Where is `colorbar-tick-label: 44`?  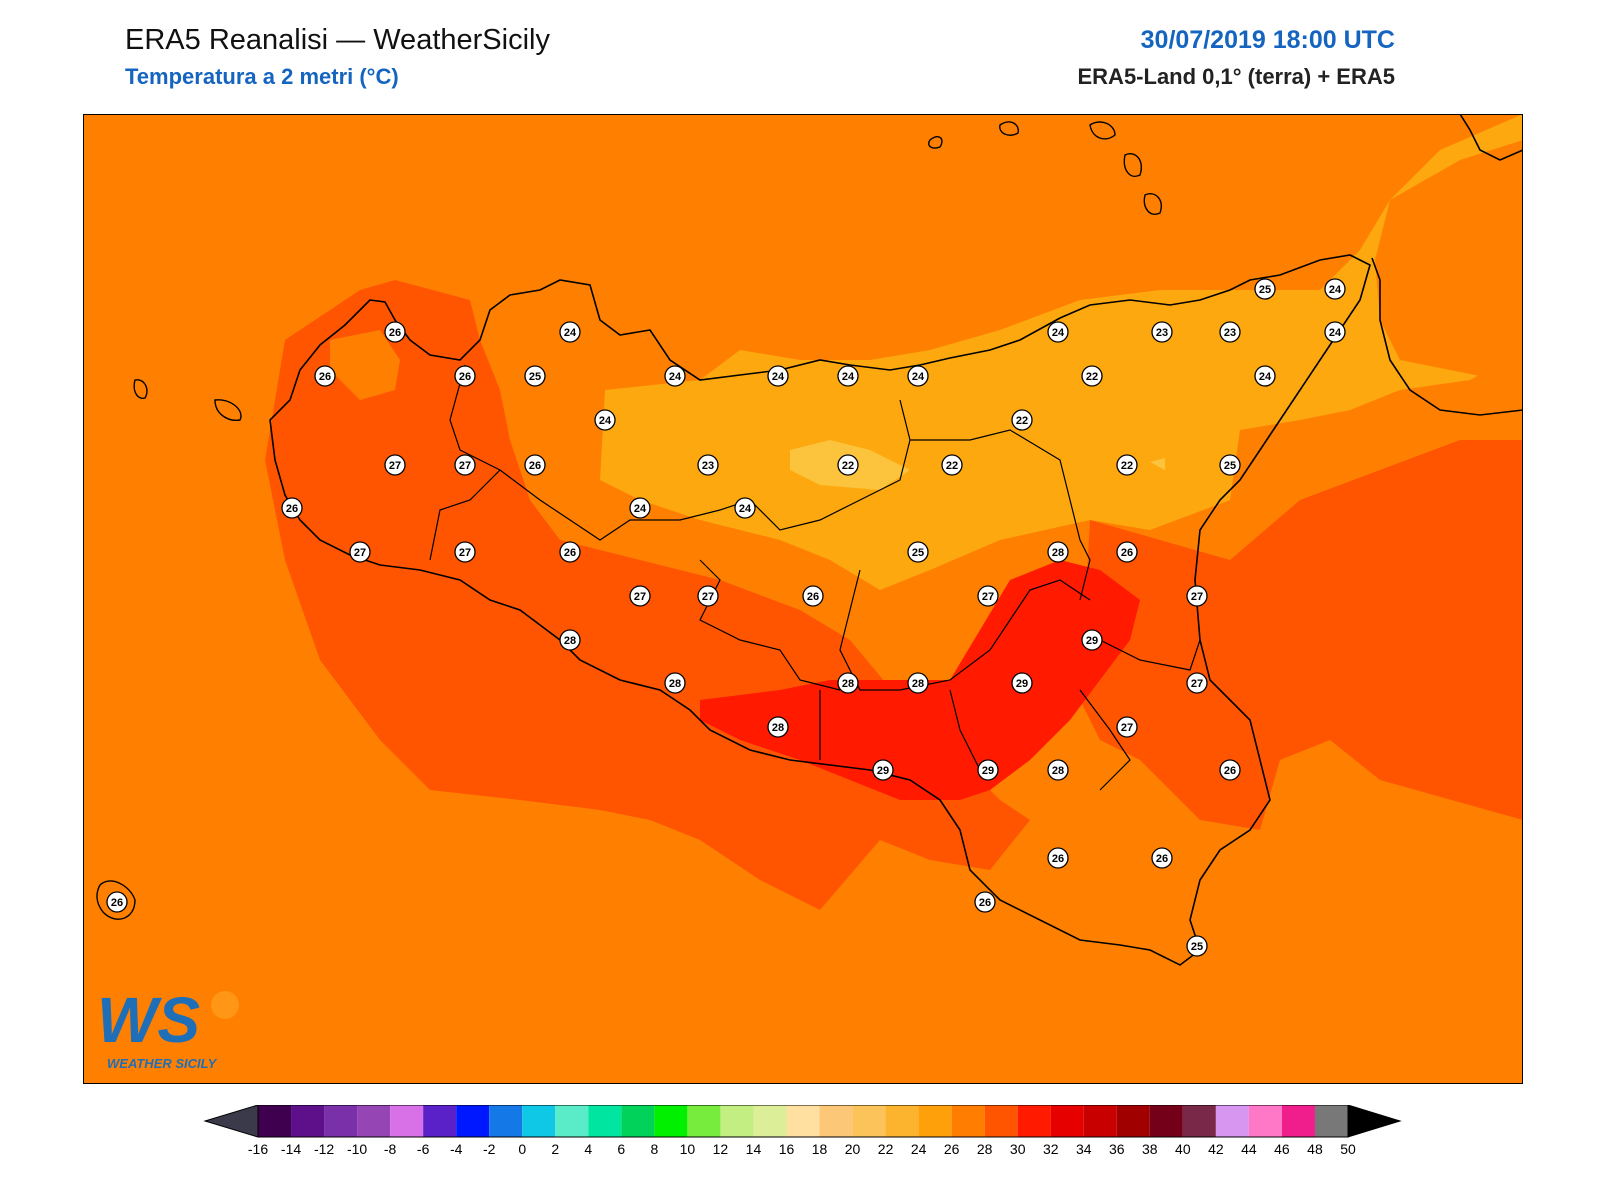 colorbar-tick-label: 44 is located at coordinates (1249, 1149).